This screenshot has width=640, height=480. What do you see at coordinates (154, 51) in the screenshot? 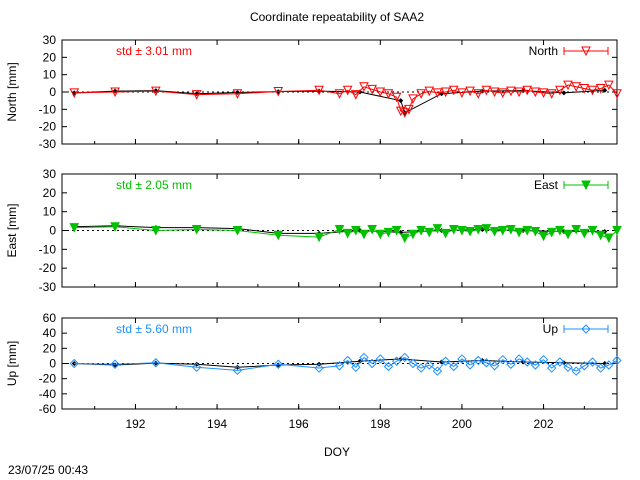
I see `std-label: std ± 3.01 mm` at bounding box center [154, 51].